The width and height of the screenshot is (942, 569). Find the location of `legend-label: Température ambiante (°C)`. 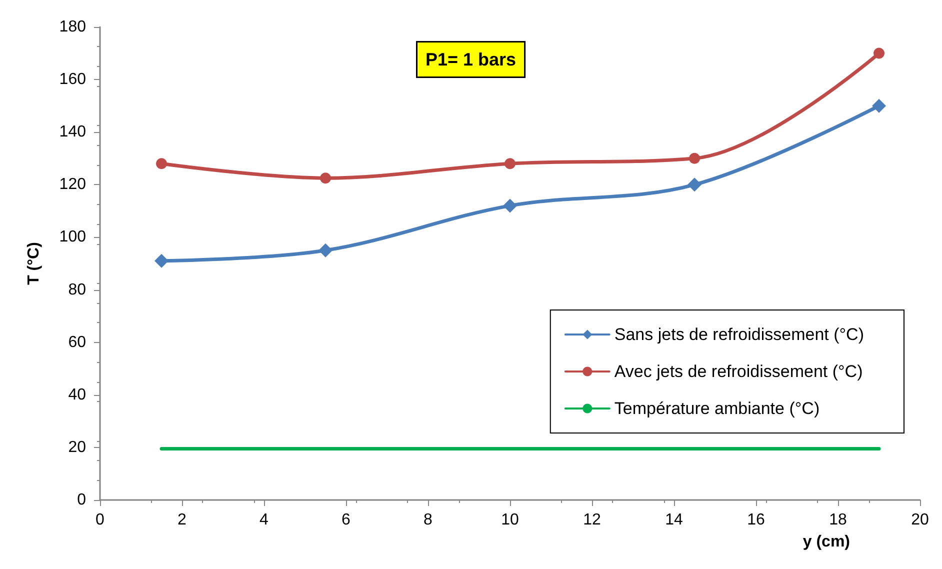

legend-label: Température ambiante (°C) is located at coordinates (717, 408).